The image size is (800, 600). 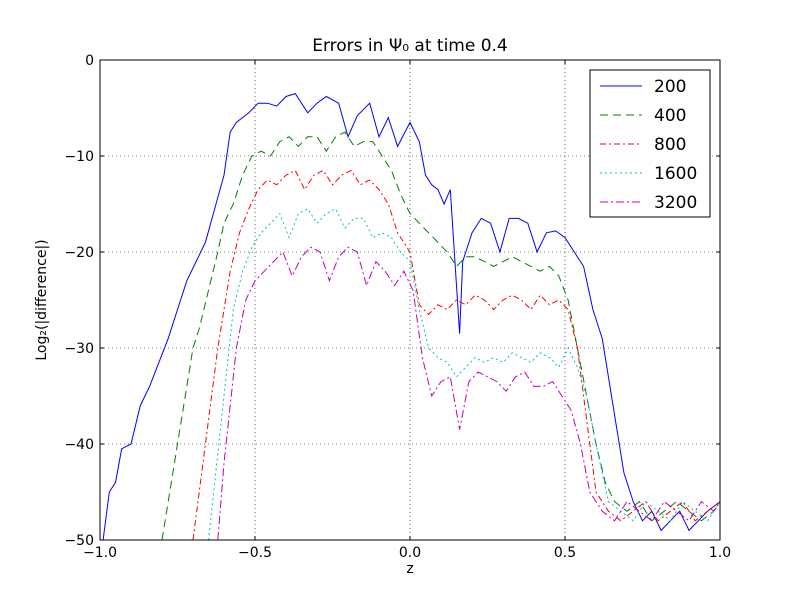 What do you see at coordinates (650, 143) in the screenshot?
I see `legend: 200 400 800 1600 3200` at bounding box center [650, 143].